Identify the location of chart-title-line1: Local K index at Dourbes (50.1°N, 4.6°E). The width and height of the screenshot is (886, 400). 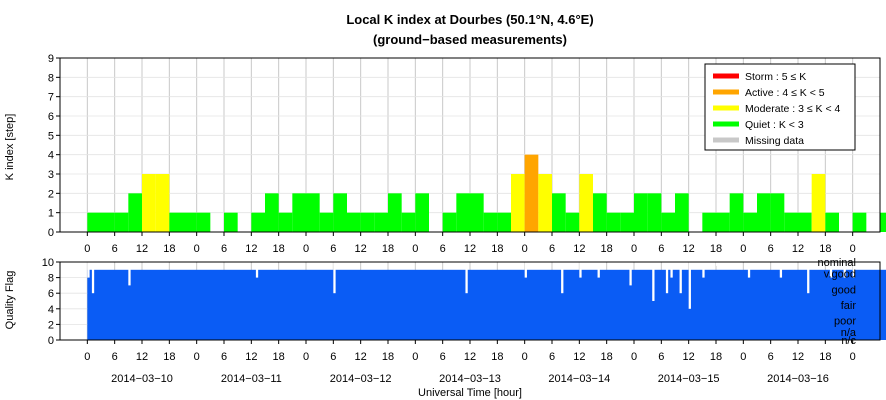
(469, 19).